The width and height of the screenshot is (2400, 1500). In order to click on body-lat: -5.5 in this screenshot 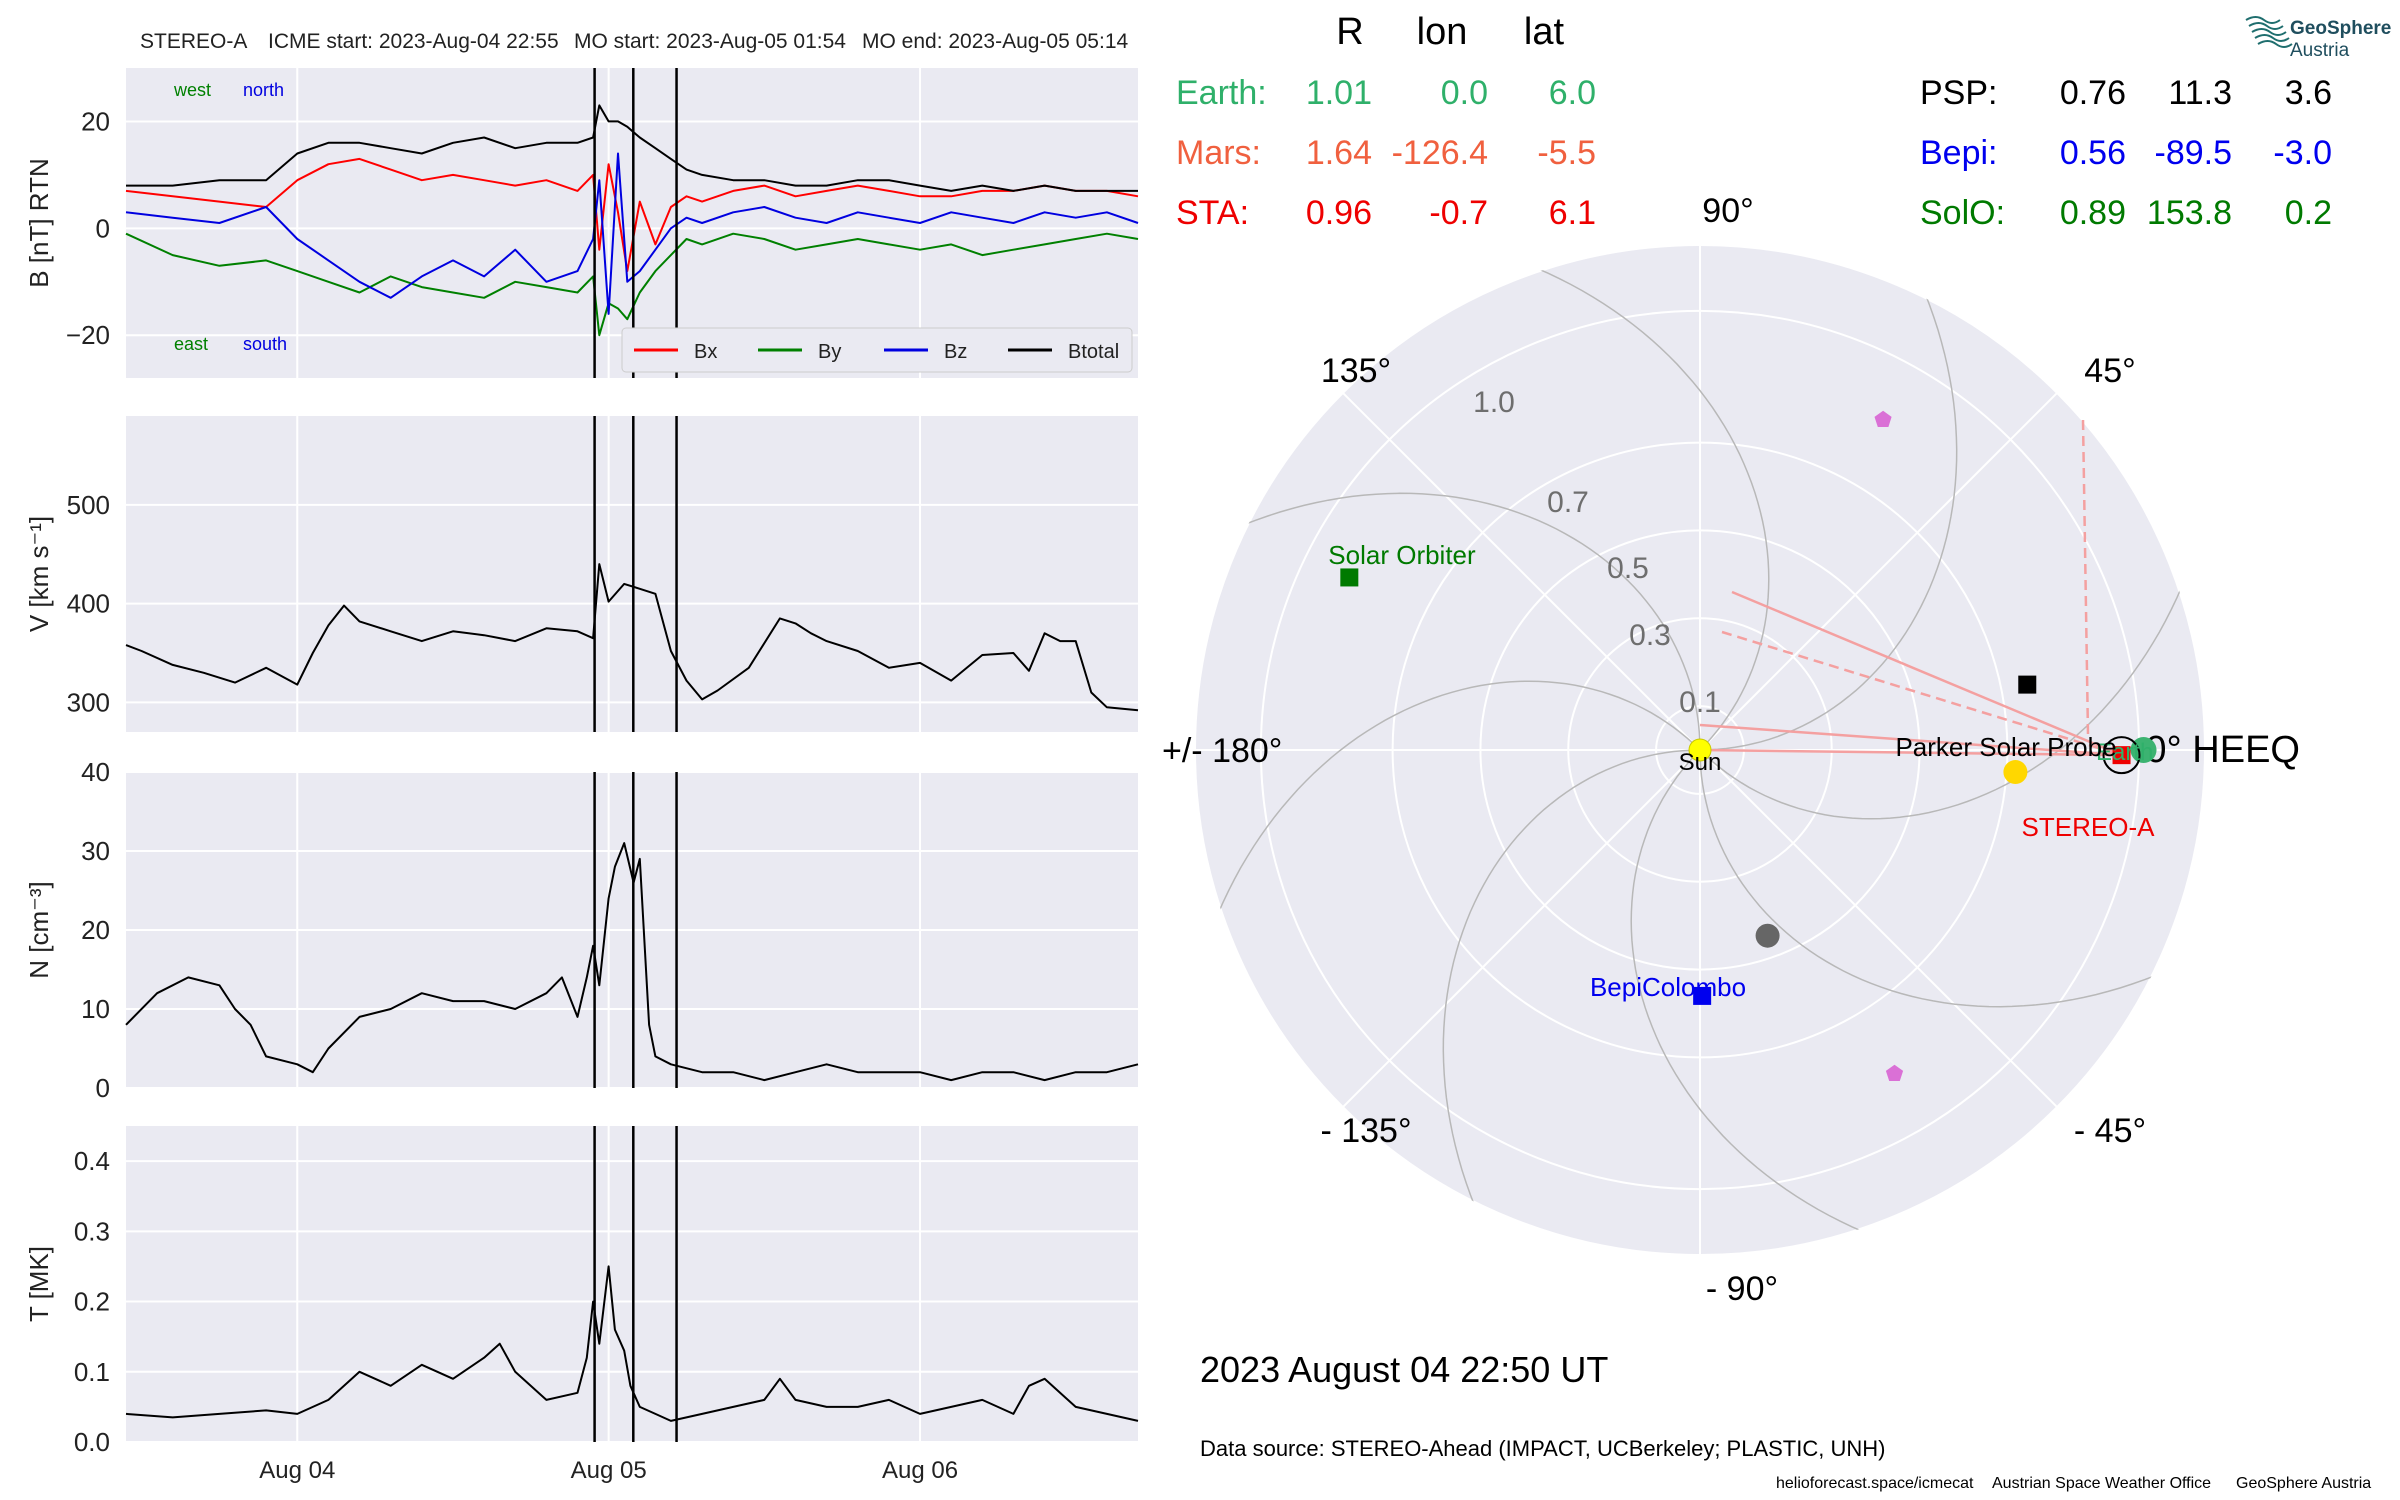, I will do `click(1566, 153)`.